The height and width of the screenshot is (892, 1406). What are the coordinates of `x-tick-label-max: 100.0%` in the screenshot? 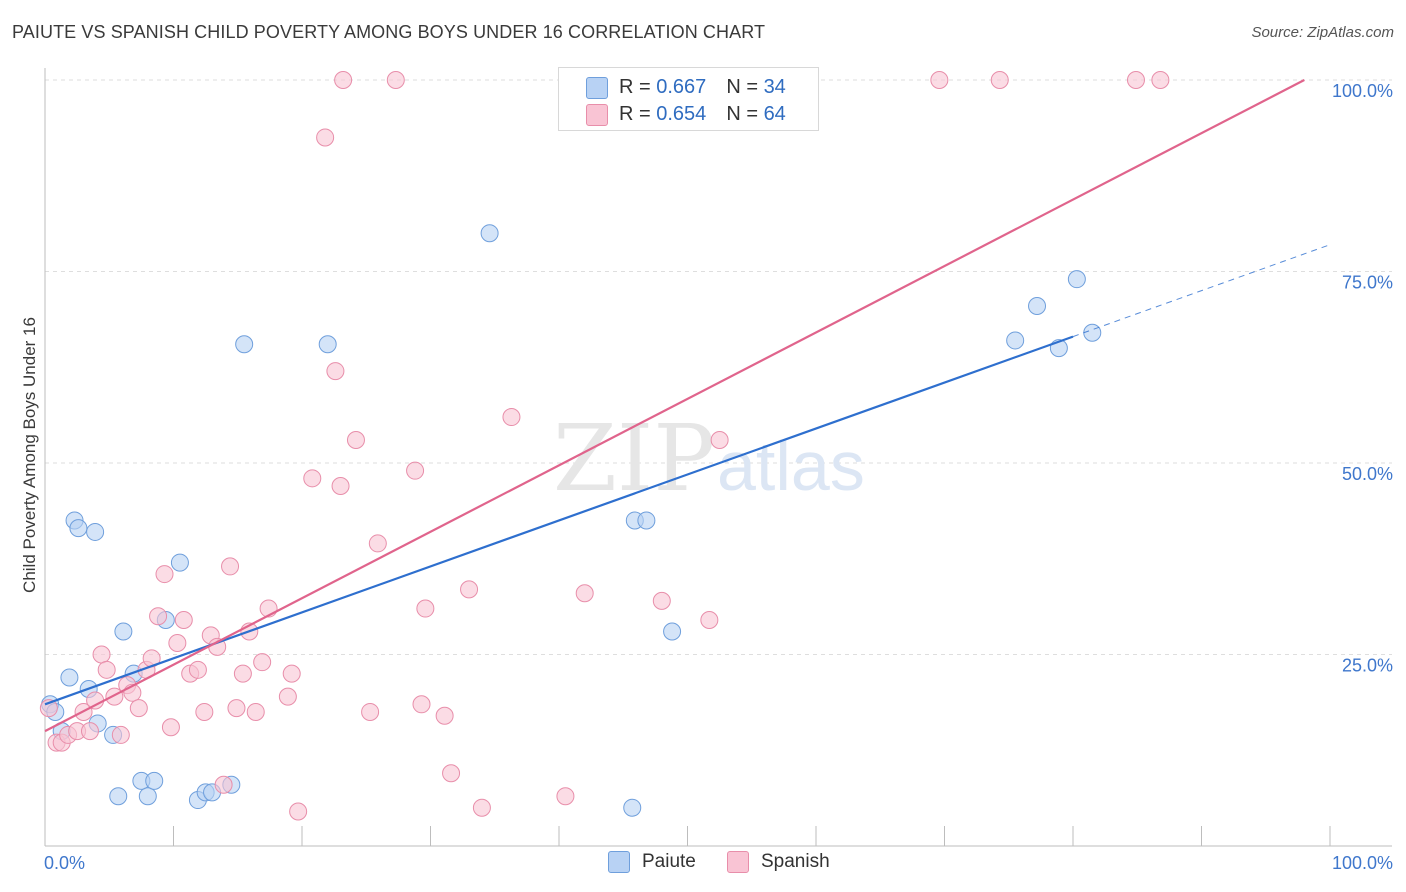 It's located at (1362, 863).